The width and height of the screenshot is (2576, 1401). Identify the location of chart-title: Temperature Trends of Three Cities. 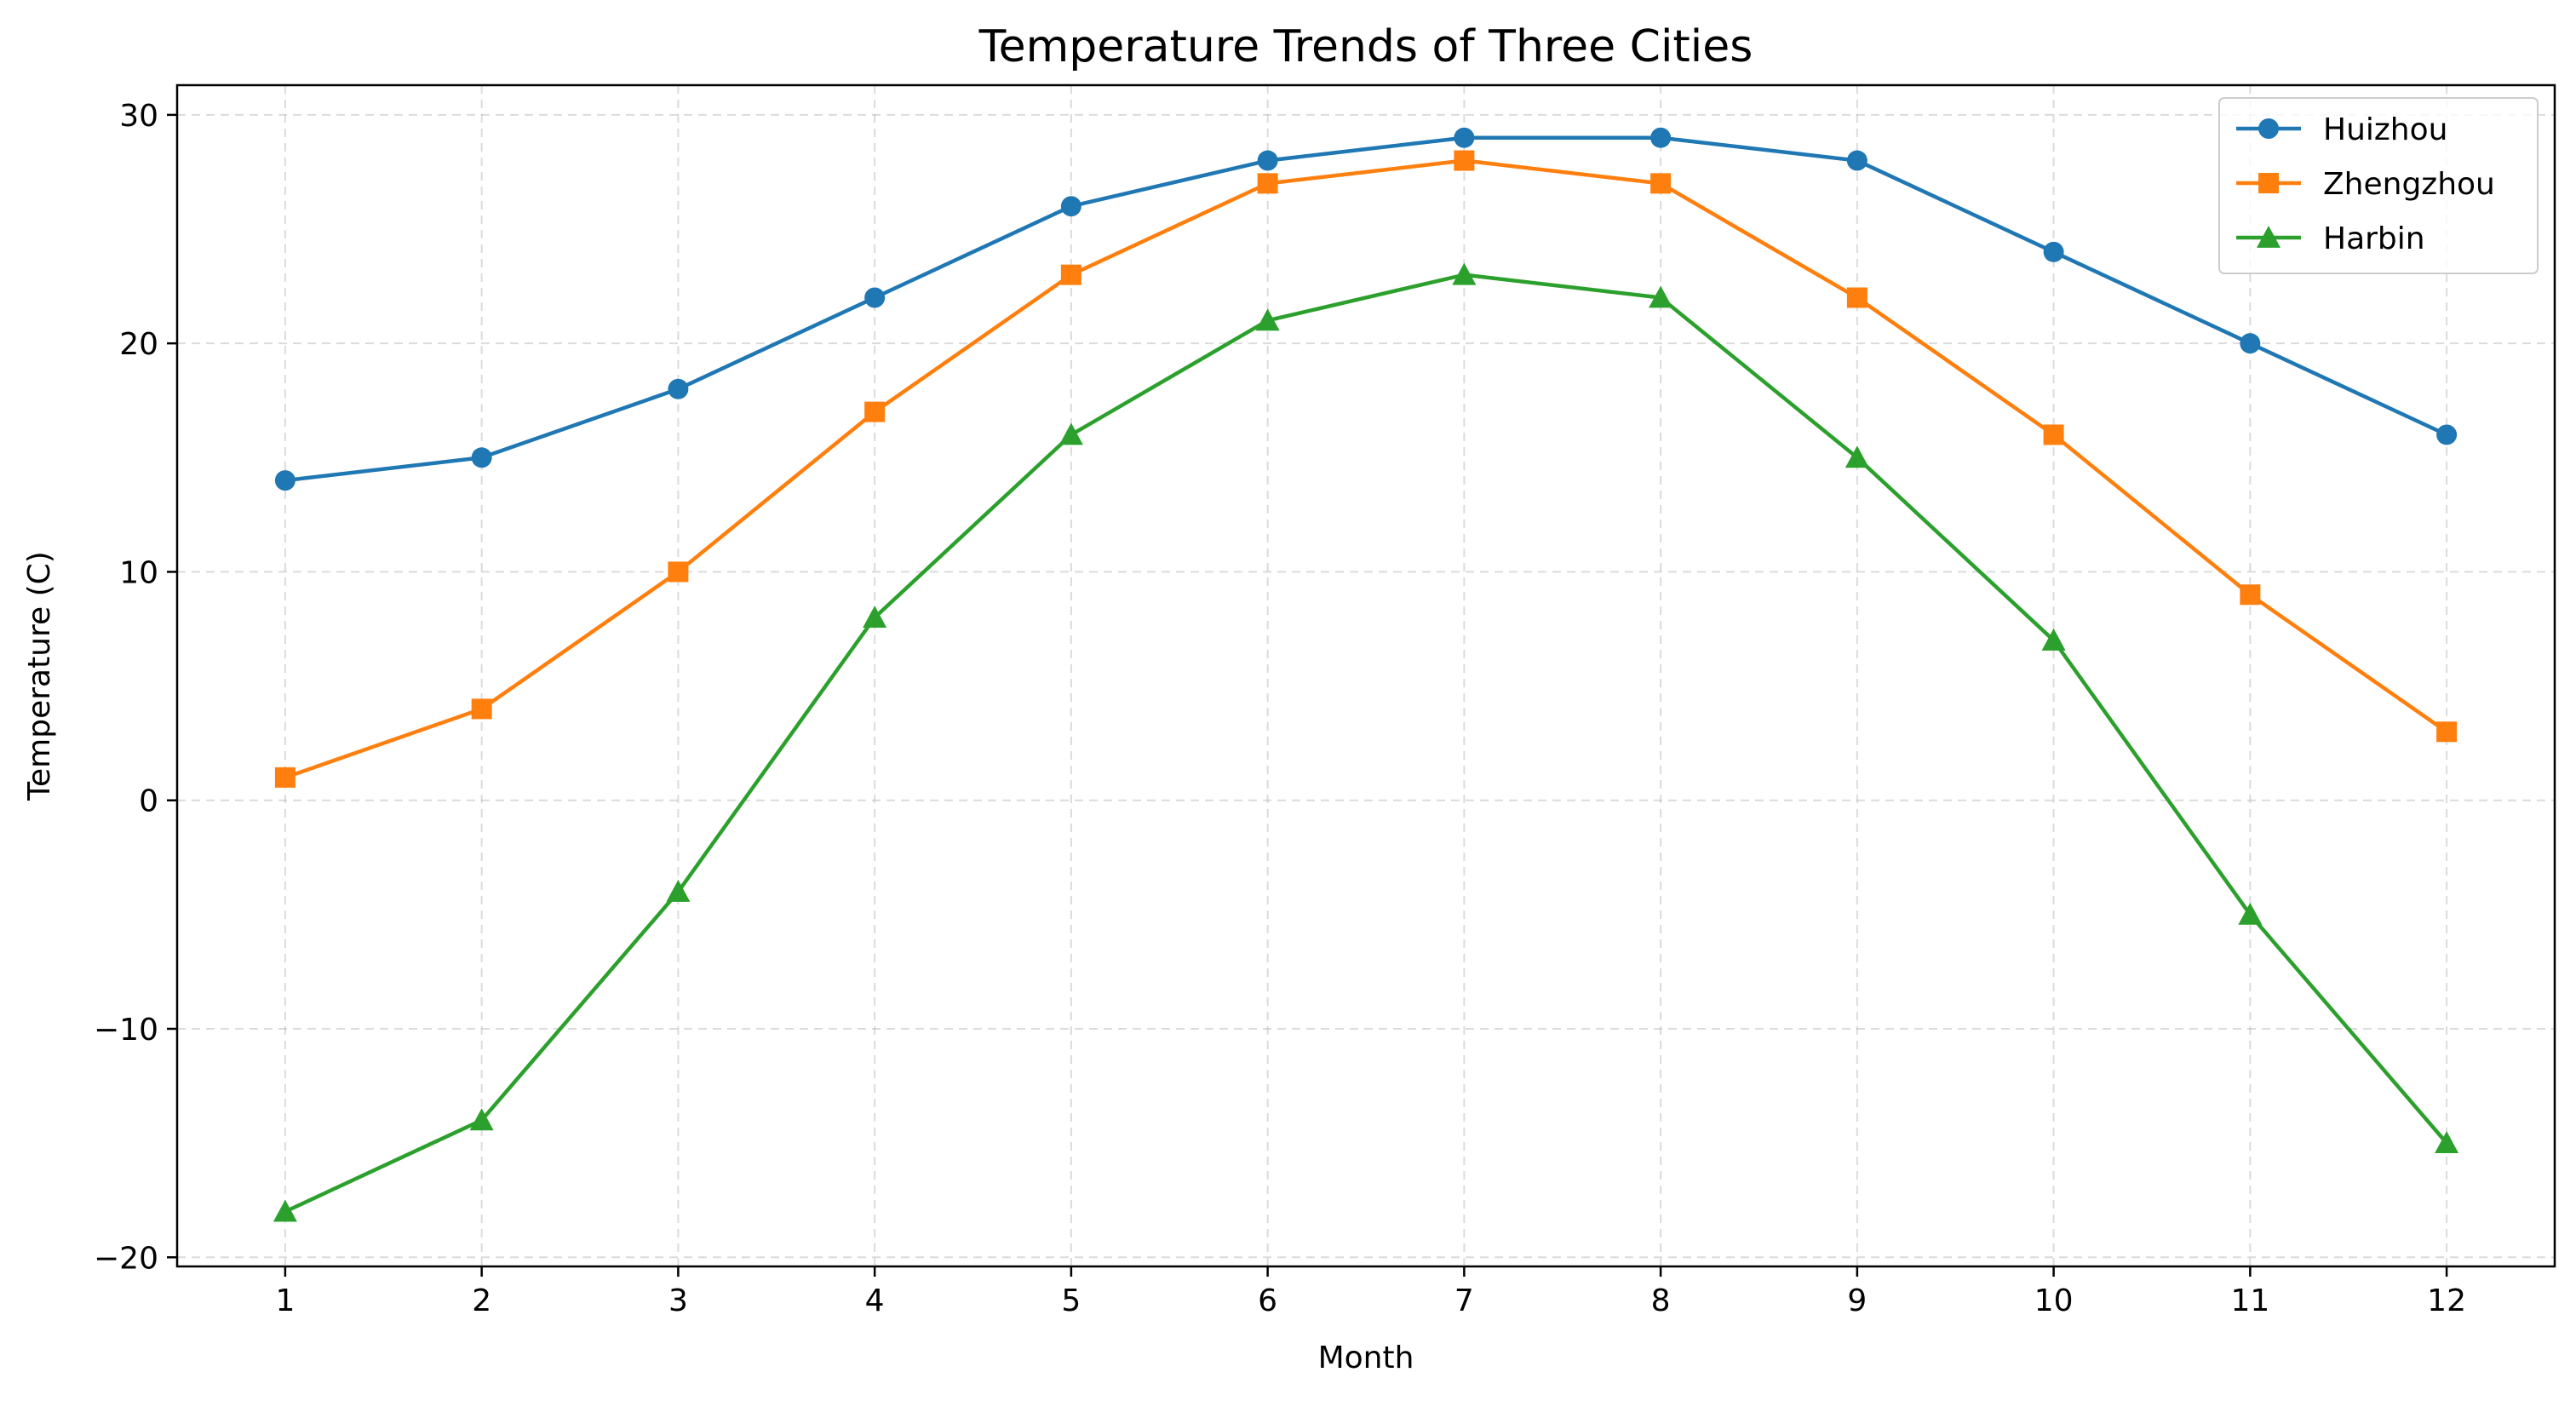
(1365, 46).